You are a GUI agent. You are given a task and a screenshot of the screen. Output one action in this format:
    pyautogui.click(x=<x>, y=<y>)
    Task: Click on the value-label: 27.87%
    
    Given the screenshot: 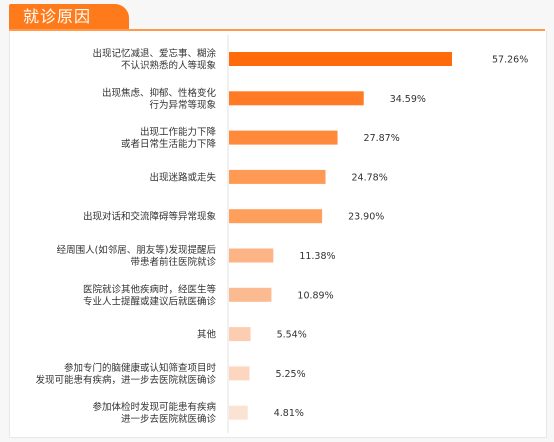 What is the action you would take?
    pyautogui.click(x=382, y=138)
    